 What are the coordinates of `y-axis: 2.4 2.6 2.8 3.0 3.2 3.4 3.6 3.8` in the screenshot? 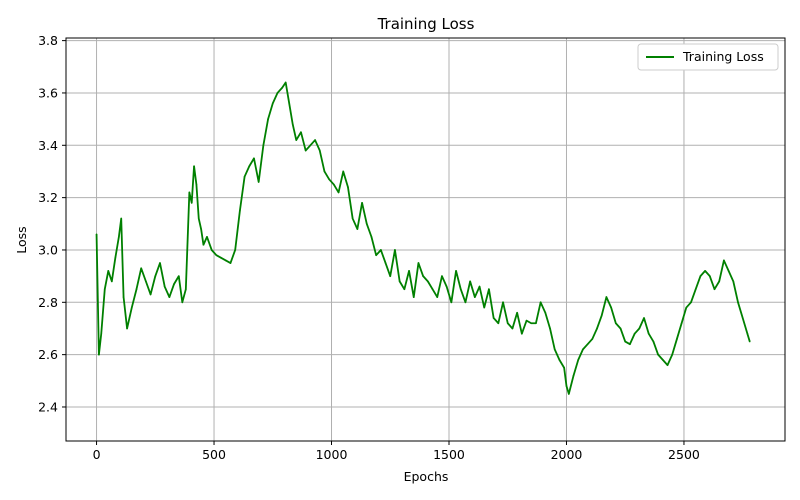 It's located at (52, 223).